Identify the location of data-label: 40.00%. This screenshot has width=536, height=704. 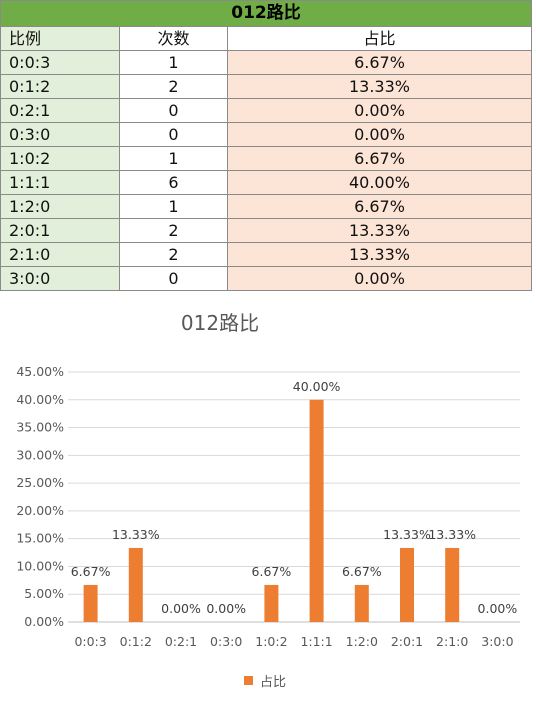
(317, 386).